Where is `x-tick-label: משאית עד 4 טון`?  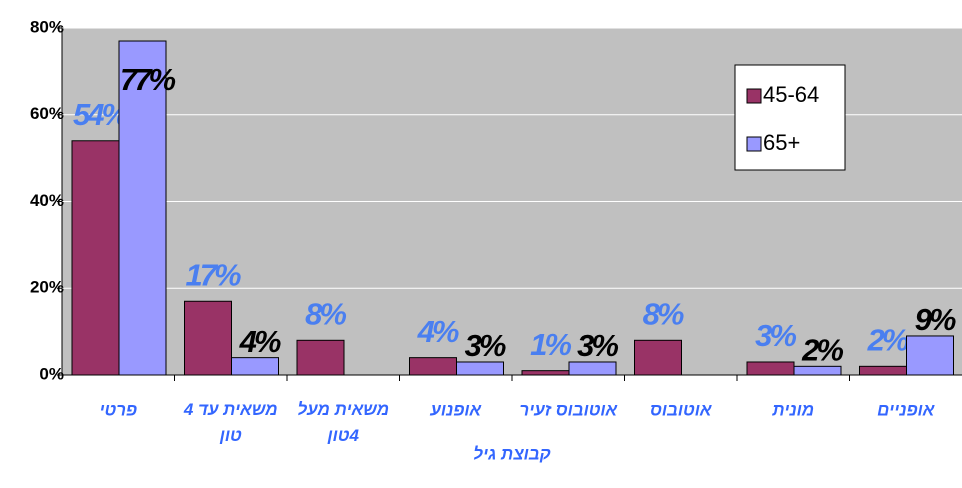 x-tick-label: משאית עד 4 טון is located at coordinates (230, 422).